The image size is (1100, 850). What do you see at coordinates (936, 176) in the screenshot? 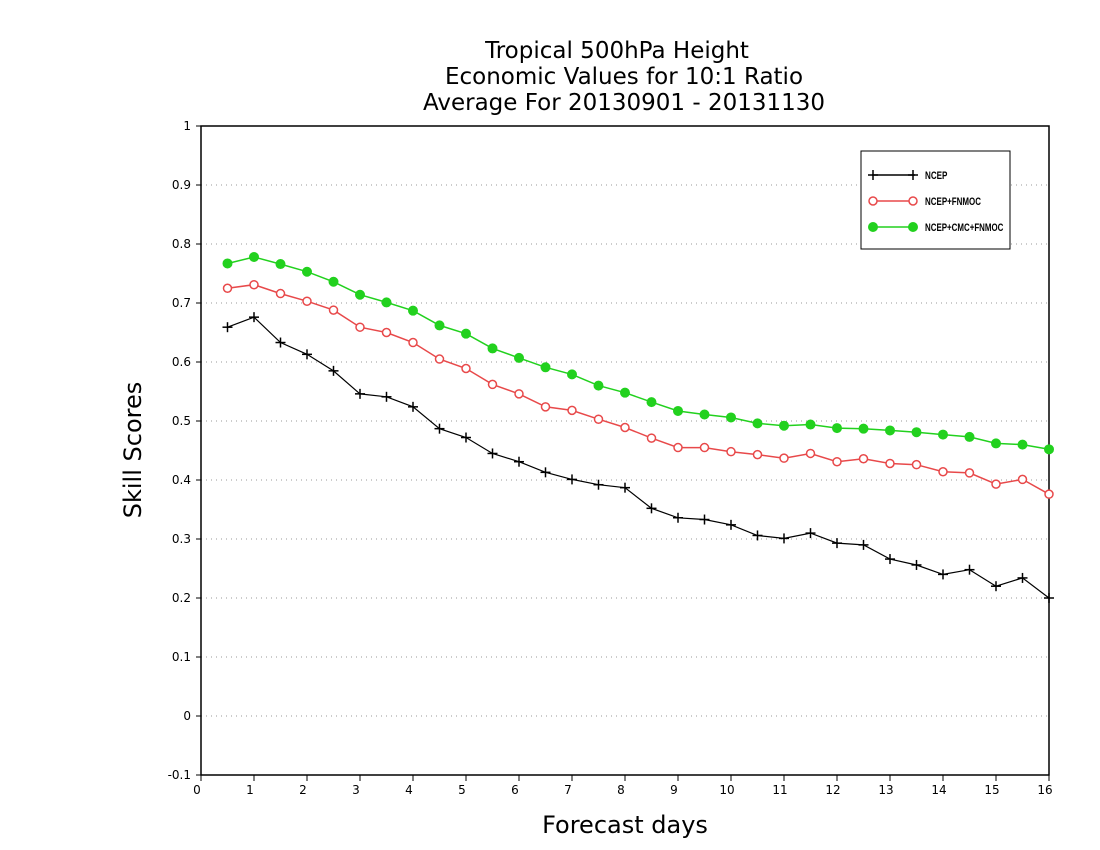
I see `legend-label: NCEP` at bounding box center [936, 176].